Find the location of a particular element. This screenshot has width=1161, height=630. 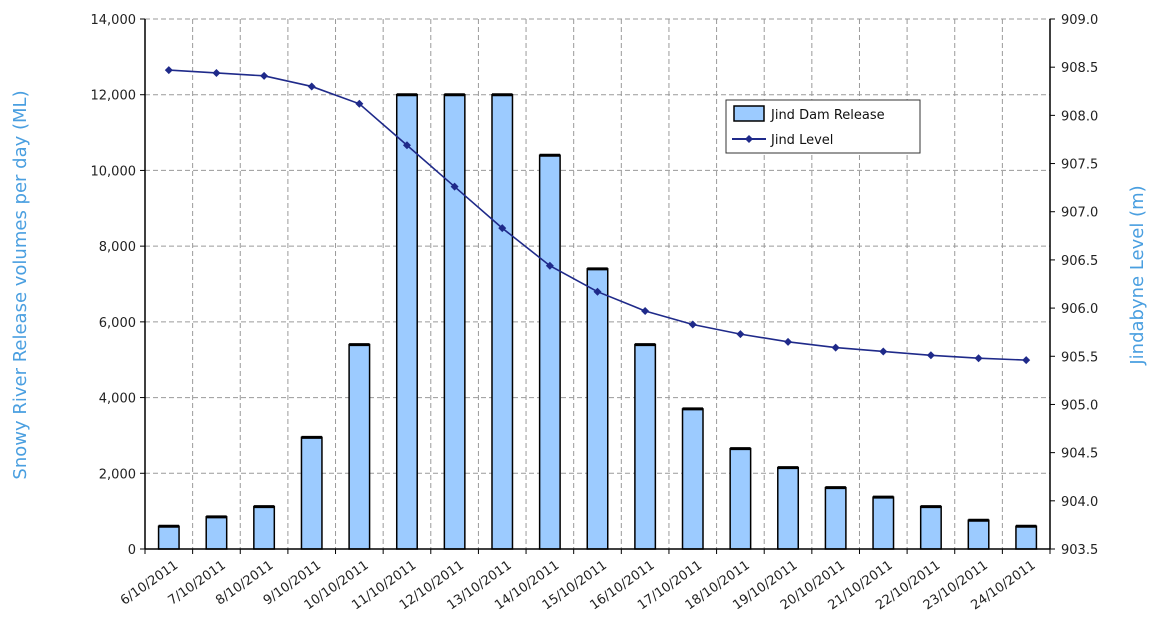

left-tick-label: 6,000 is located at coordinates (117, 323).